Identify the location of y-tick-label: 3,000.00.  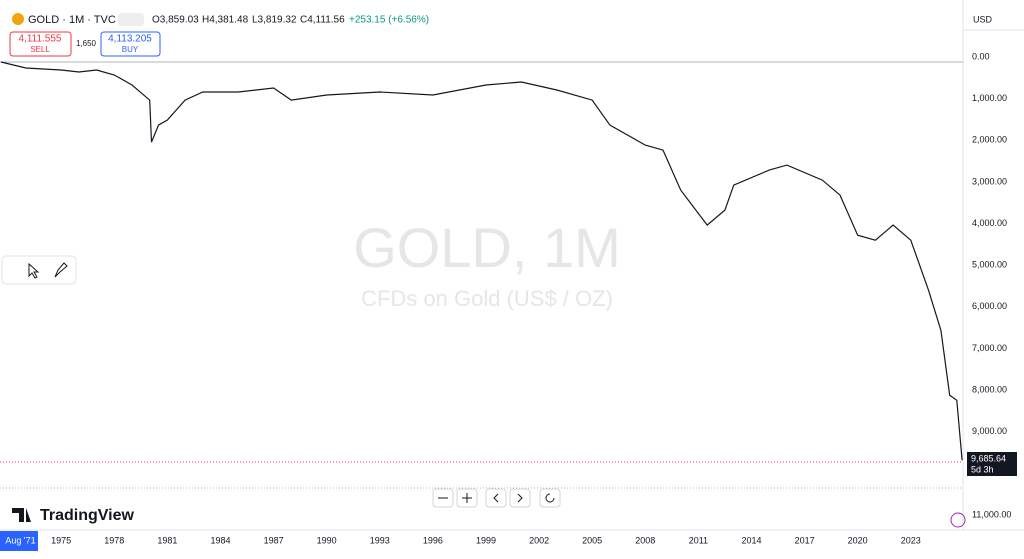
(989, 181).